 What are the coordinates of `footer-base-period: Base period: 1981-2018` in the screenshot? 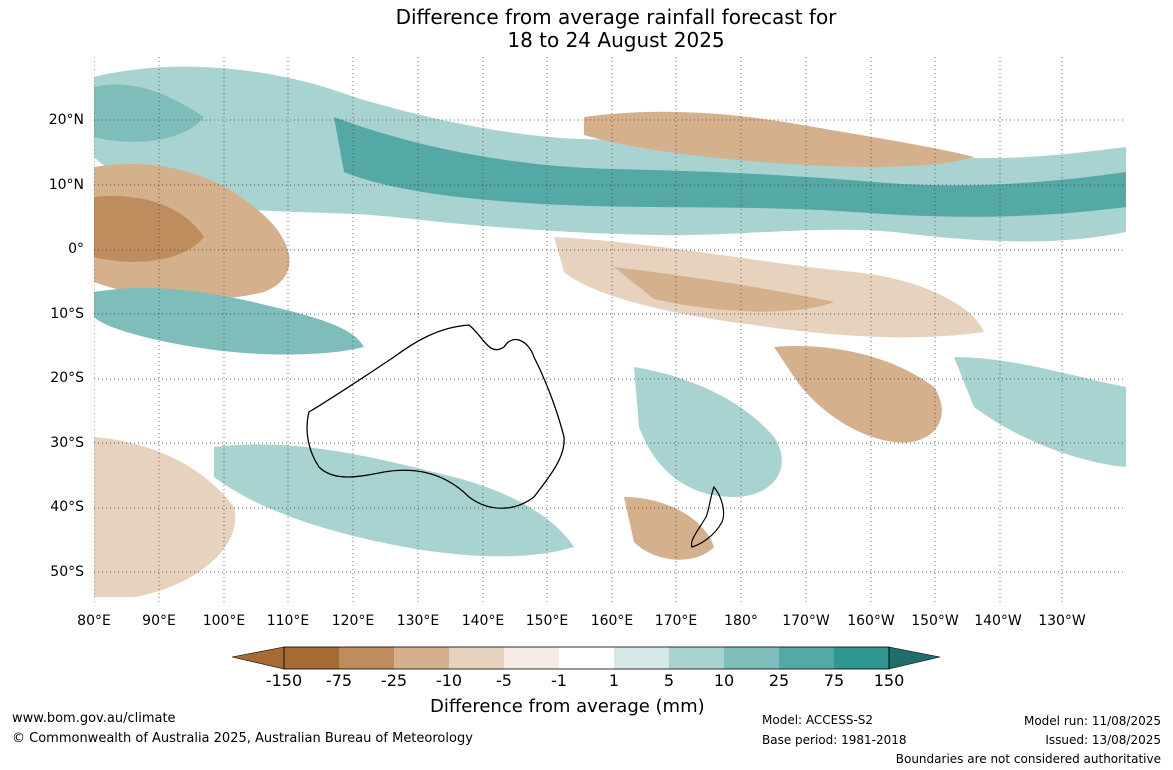 It's located at (834, 740).